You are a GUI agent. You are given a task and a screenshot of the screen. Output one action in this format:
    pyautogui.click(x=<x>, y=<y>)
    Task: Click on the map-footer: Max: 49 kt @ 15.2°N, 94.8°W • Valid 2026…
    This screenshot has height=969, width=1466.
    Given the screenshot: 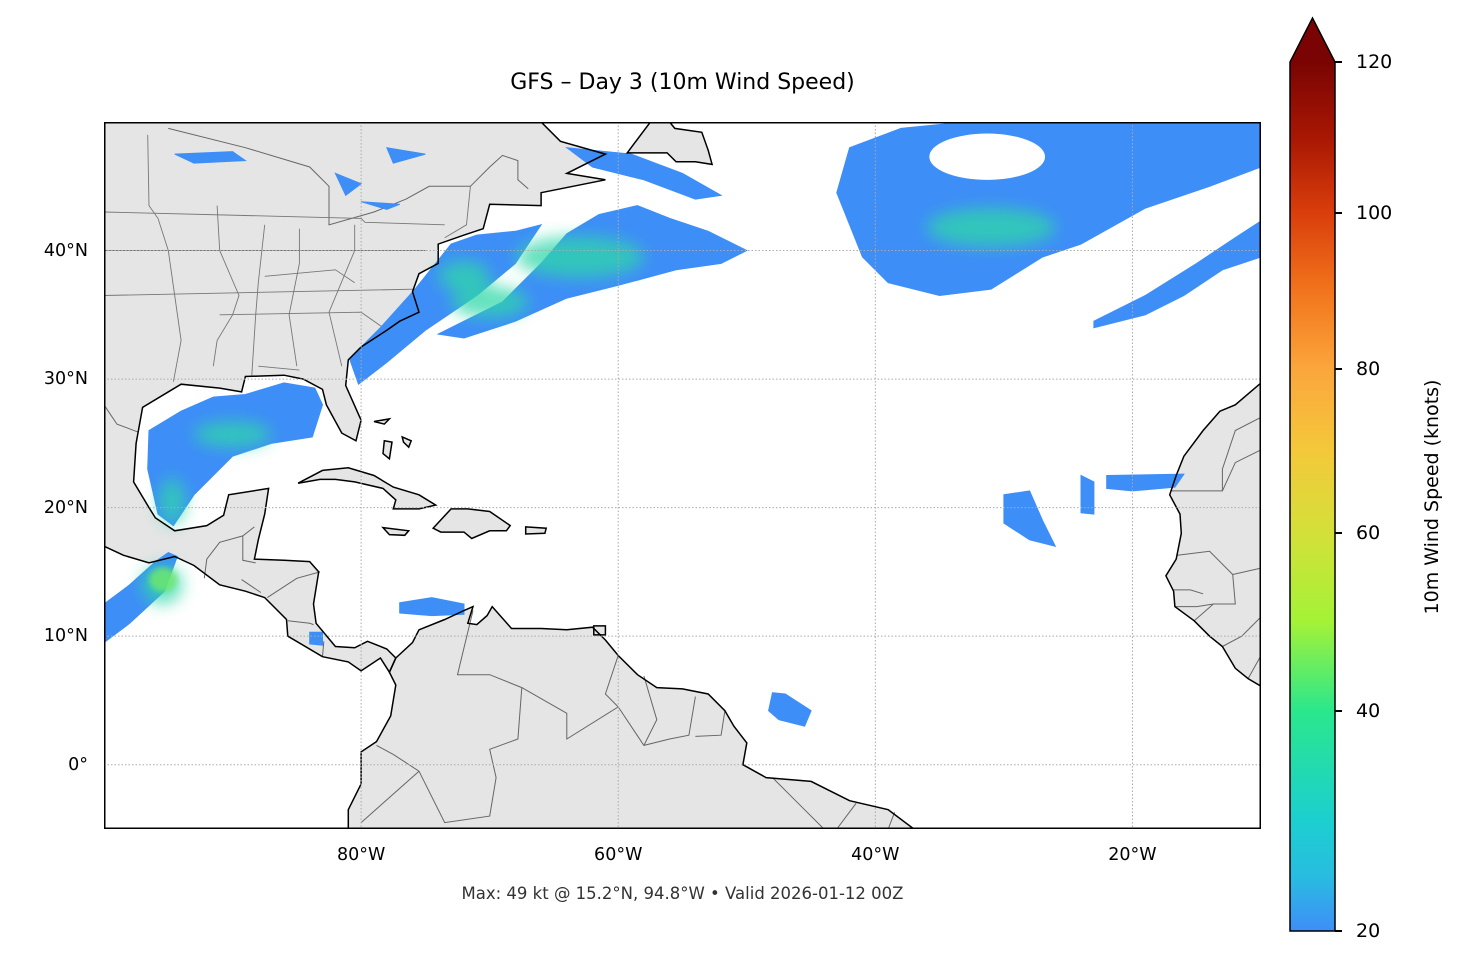 What is the action you would take?
    pyautogui.click(x=682, y=893)
    